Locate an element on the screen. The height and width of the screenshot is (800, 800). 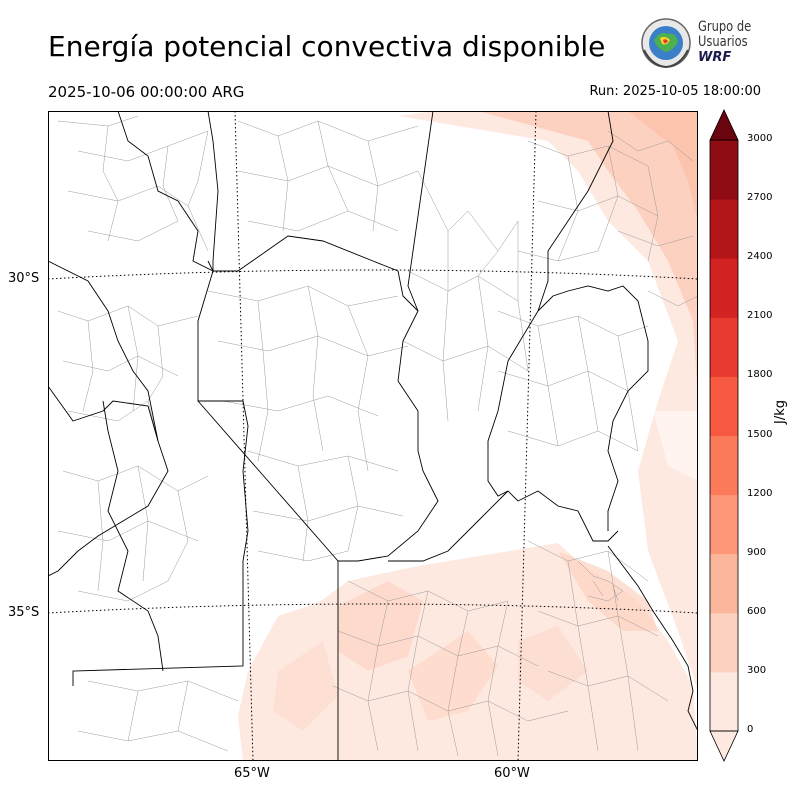
colorbar-tick-label: 2400 is located at coordinates (760, 257).